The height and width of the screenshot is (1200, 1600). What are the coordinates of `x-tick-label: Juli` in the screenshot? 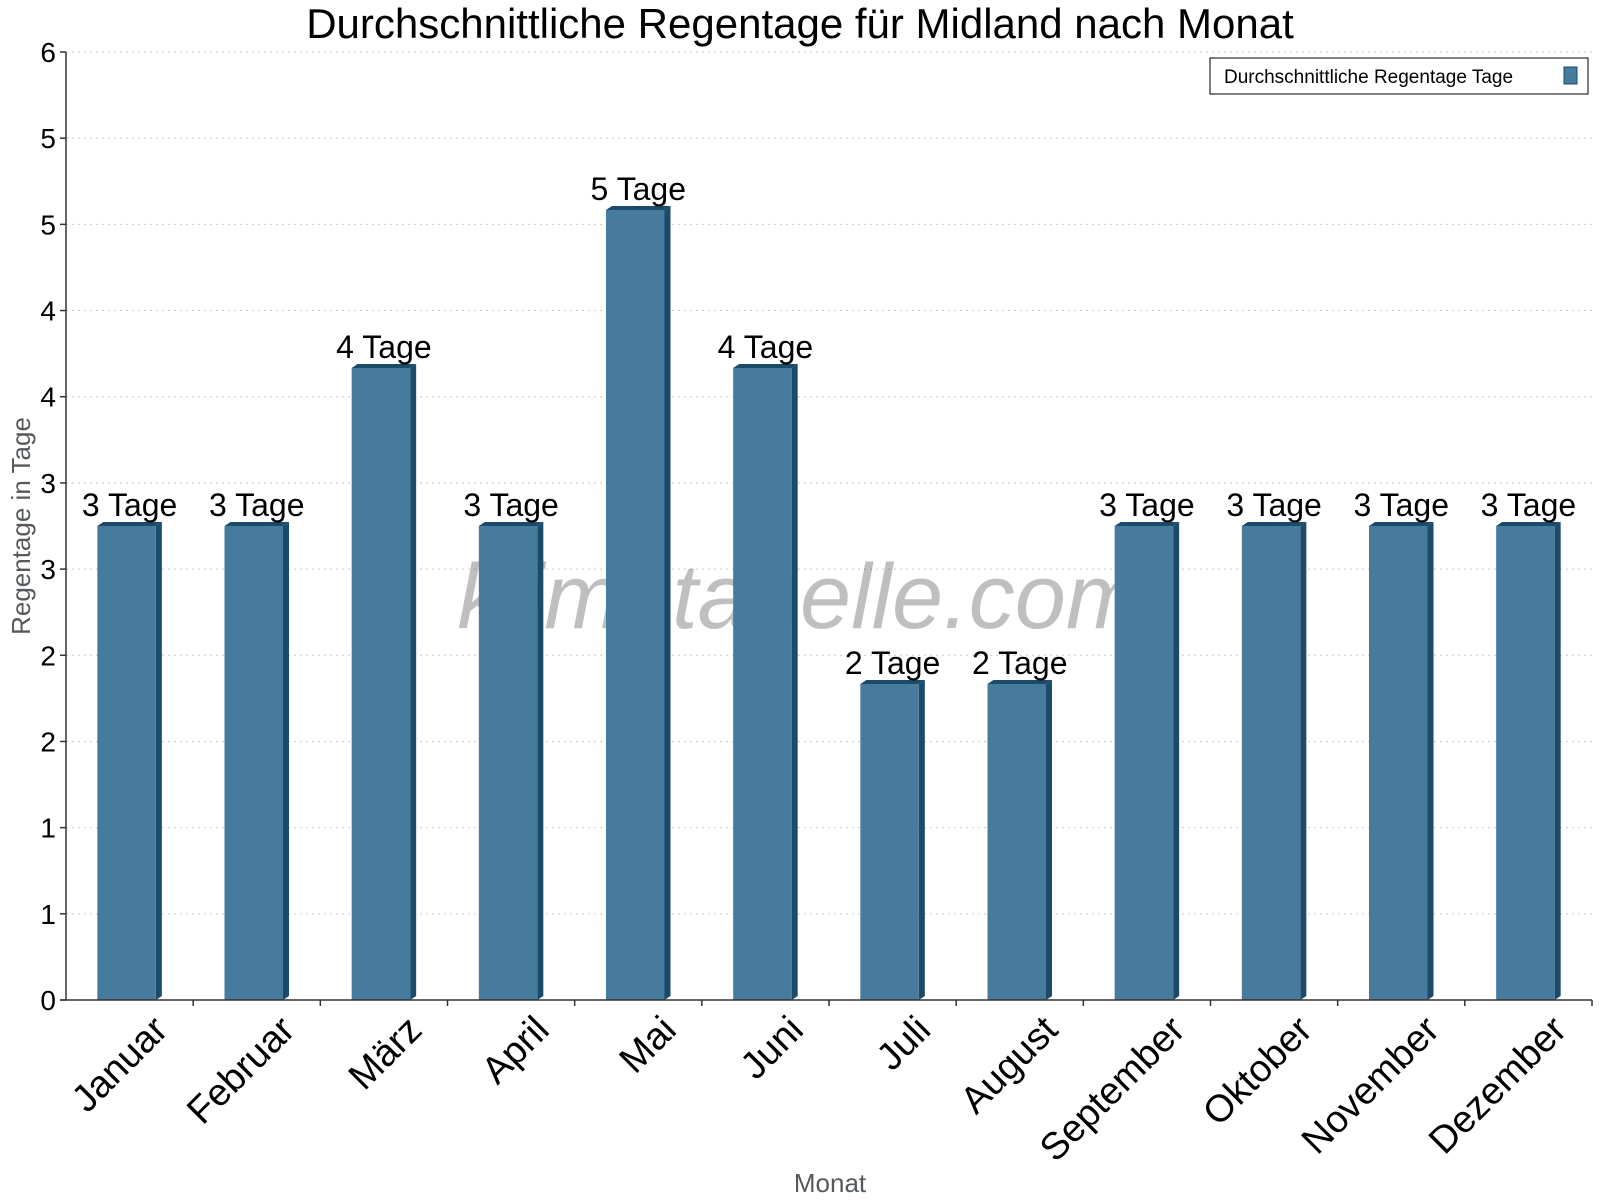 It's located at (904, 1044).